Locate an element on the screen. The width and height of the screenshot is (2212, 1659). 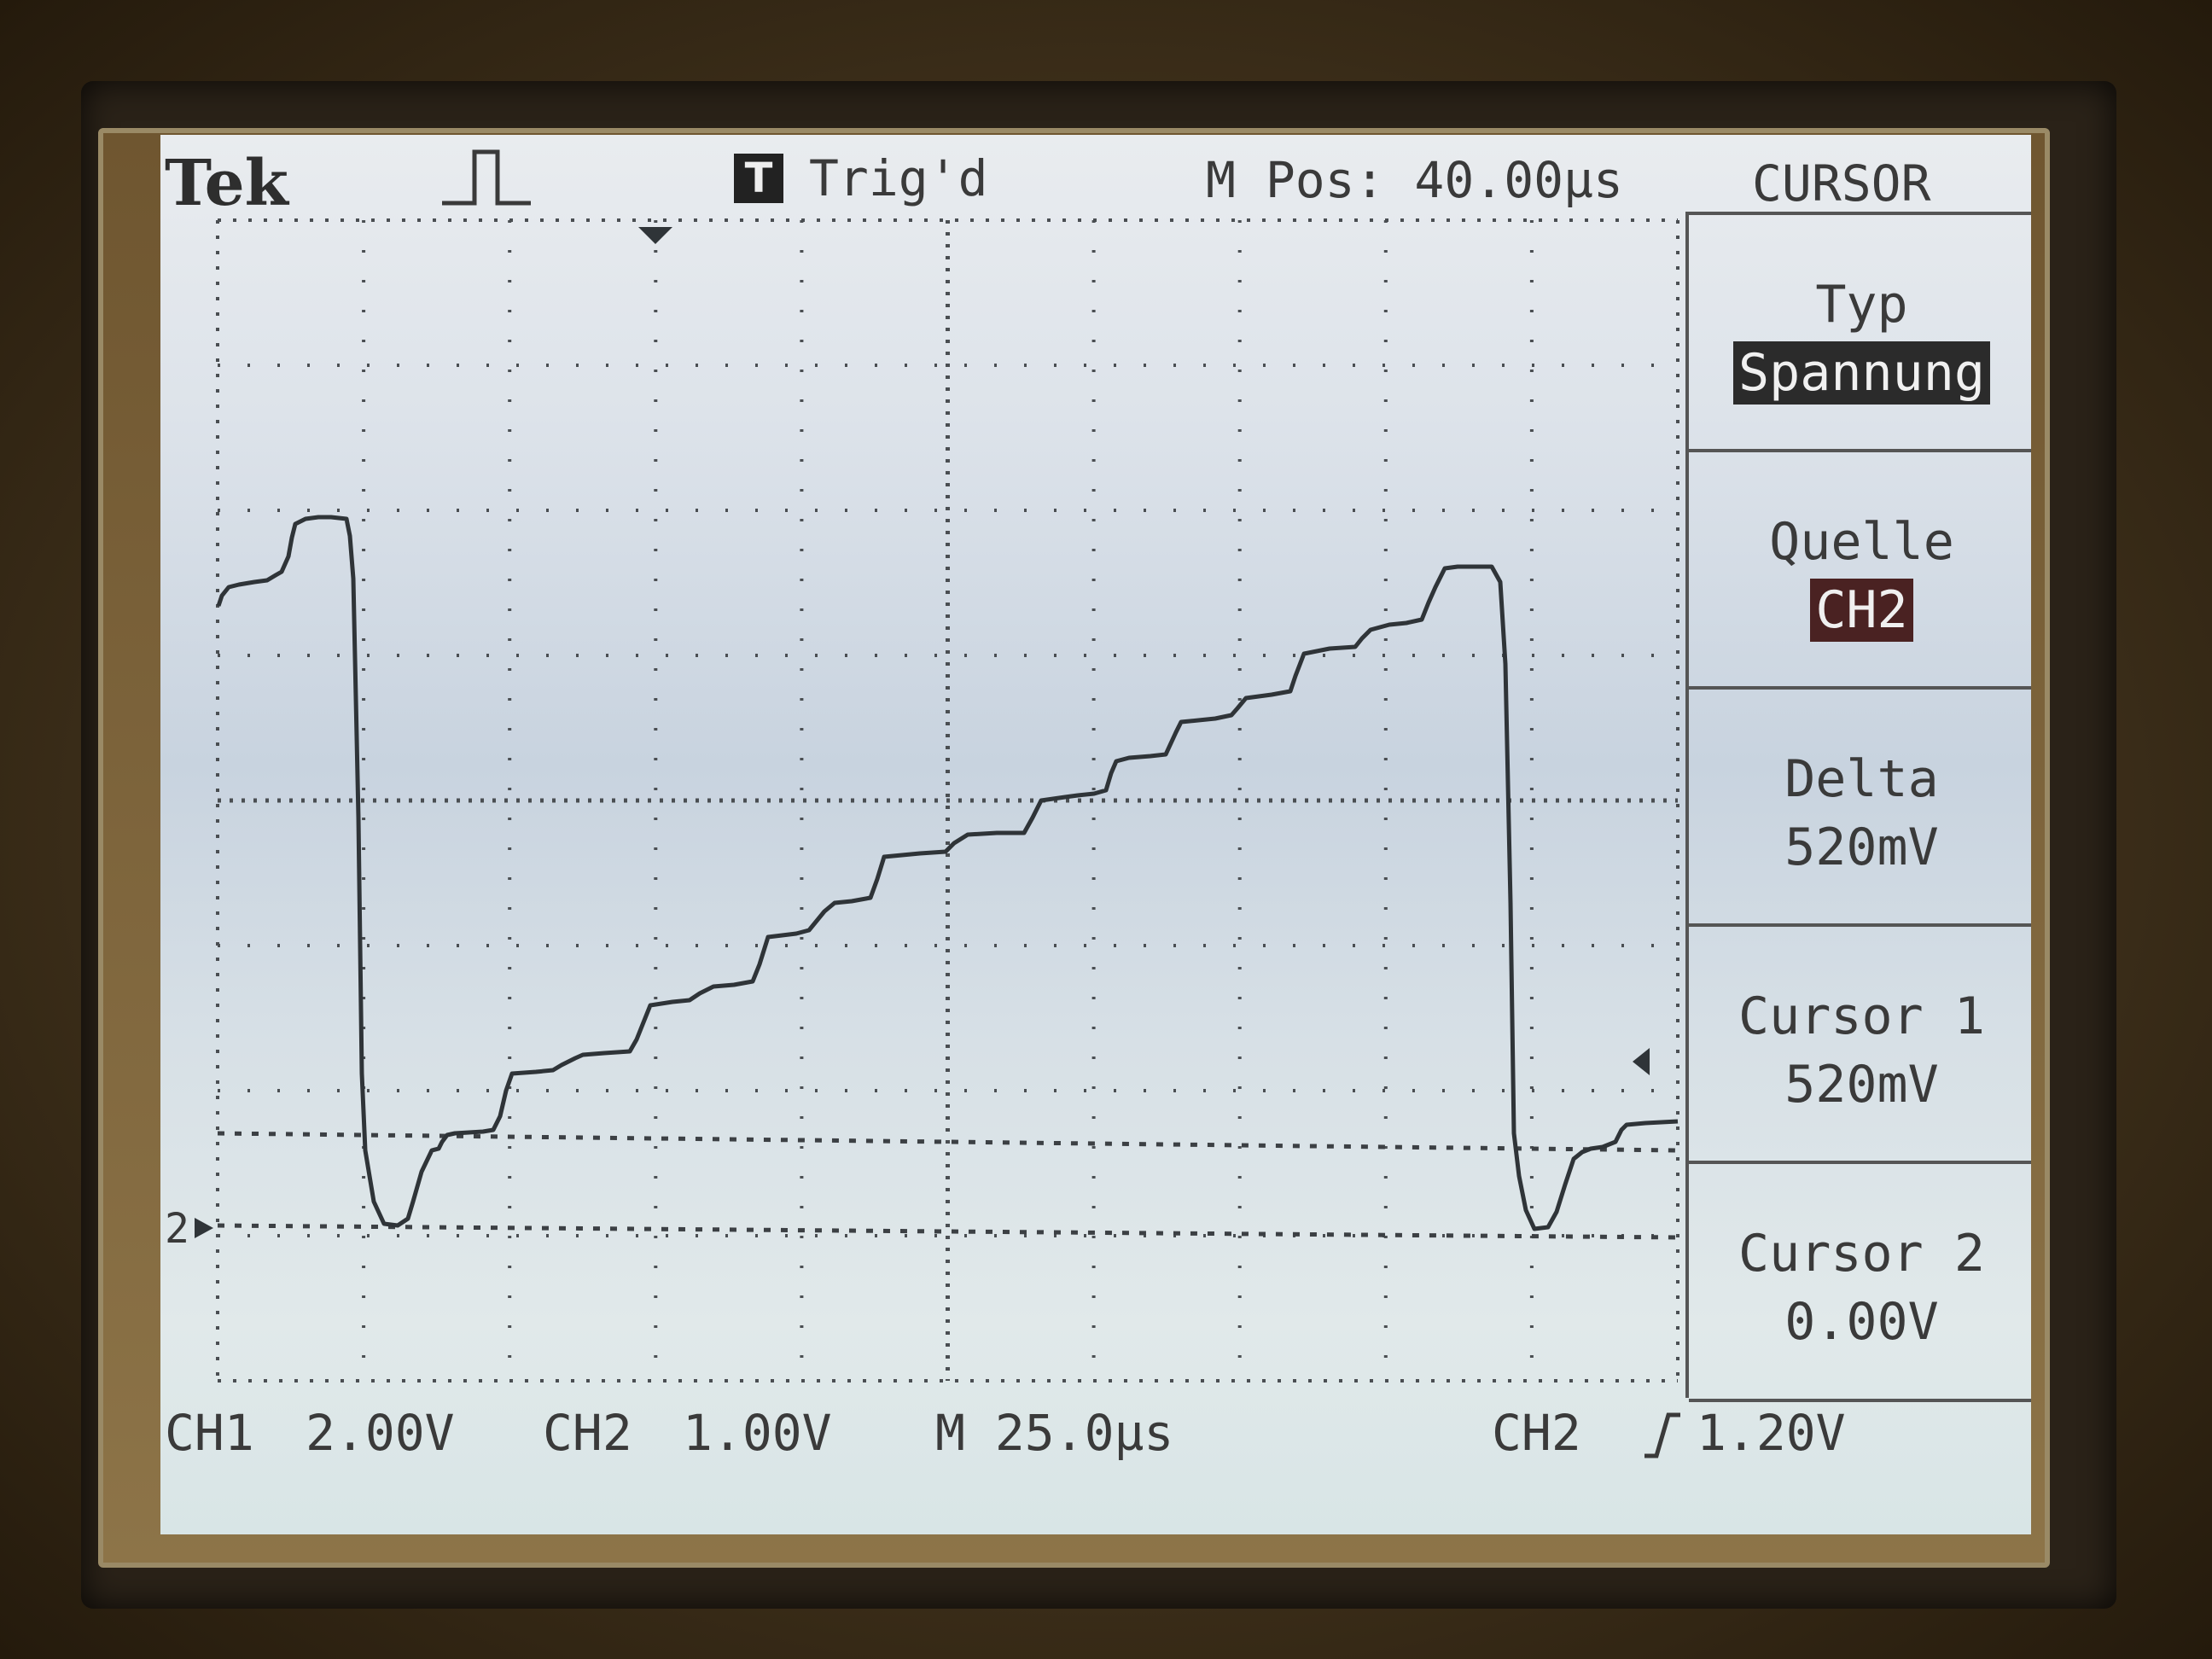
typ-label: Typ is located at coordinates (1861, 305).